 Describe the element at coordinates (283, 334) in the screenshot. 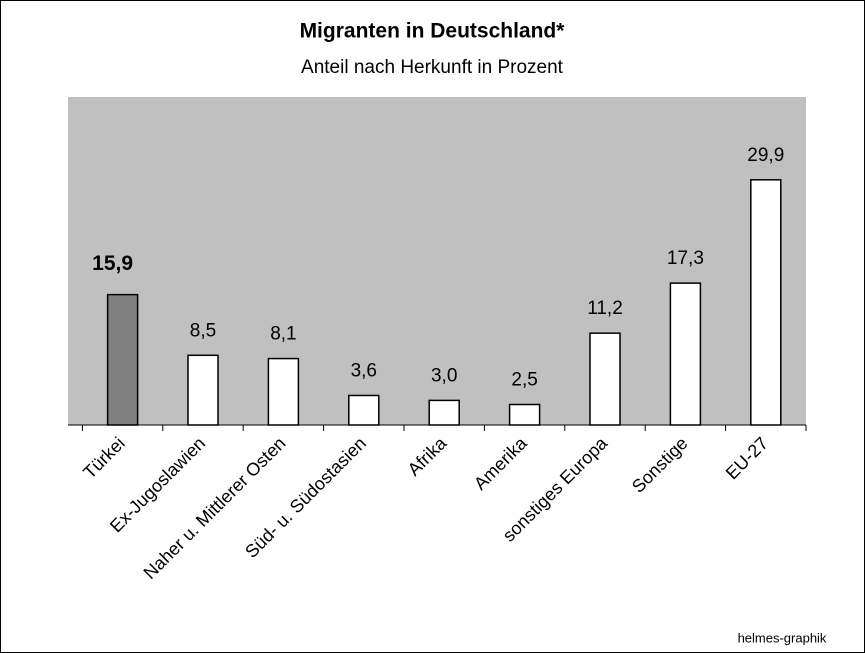

I see `value-label: 8,1` at that location.